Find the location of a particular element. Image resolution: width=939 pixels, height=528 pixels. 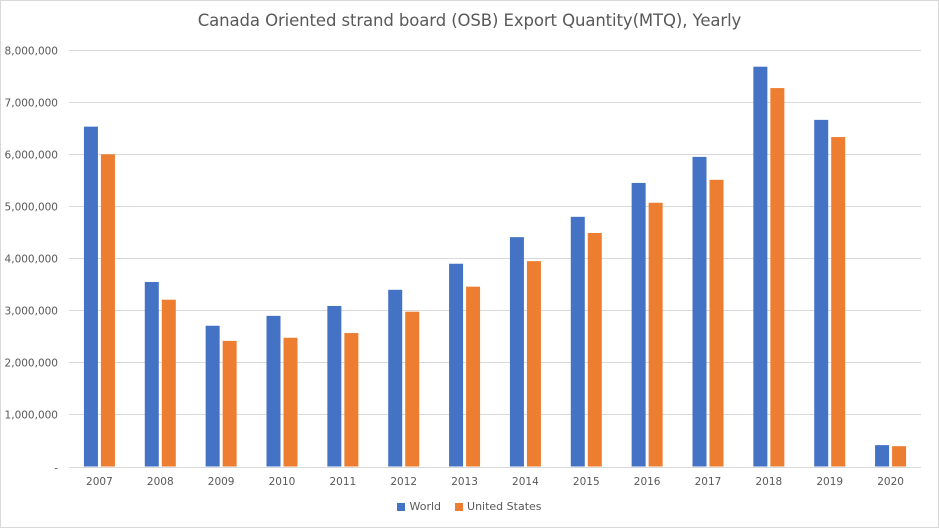

bar-world-2010 is located at coordinates (273, 391).